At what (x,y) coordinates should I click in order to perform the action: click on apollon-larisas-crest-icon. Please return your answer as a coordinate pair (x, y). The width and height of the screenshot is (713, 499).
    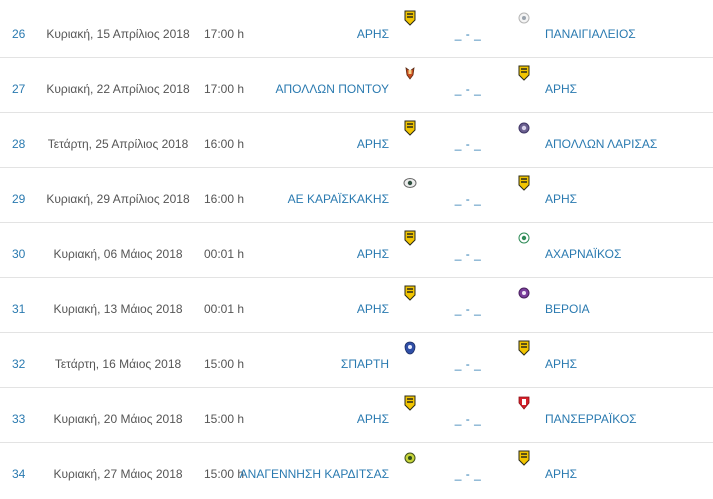
    Looking at the image, I should click on (524, 128).